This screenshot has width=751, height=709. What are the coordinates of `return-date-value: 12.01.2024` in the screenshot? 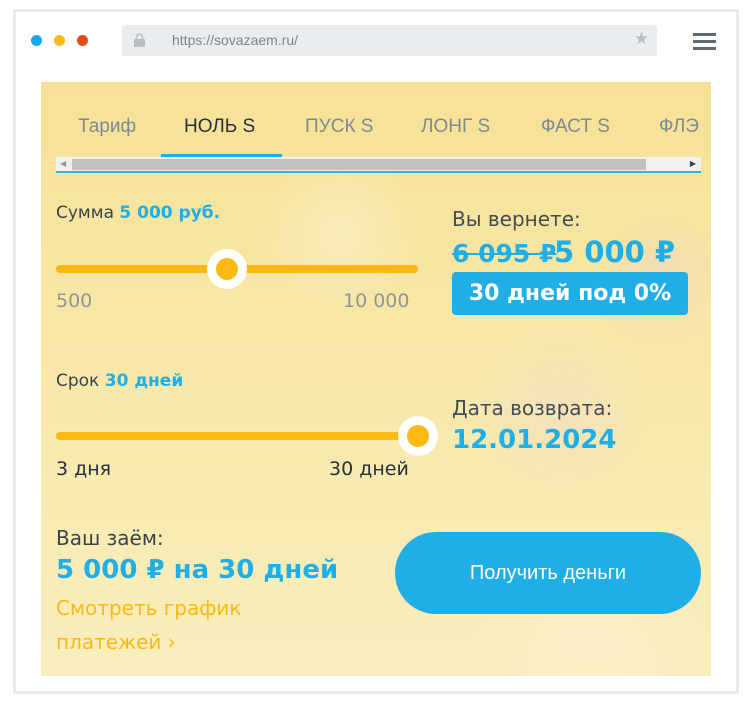 It's located at (534, 440).